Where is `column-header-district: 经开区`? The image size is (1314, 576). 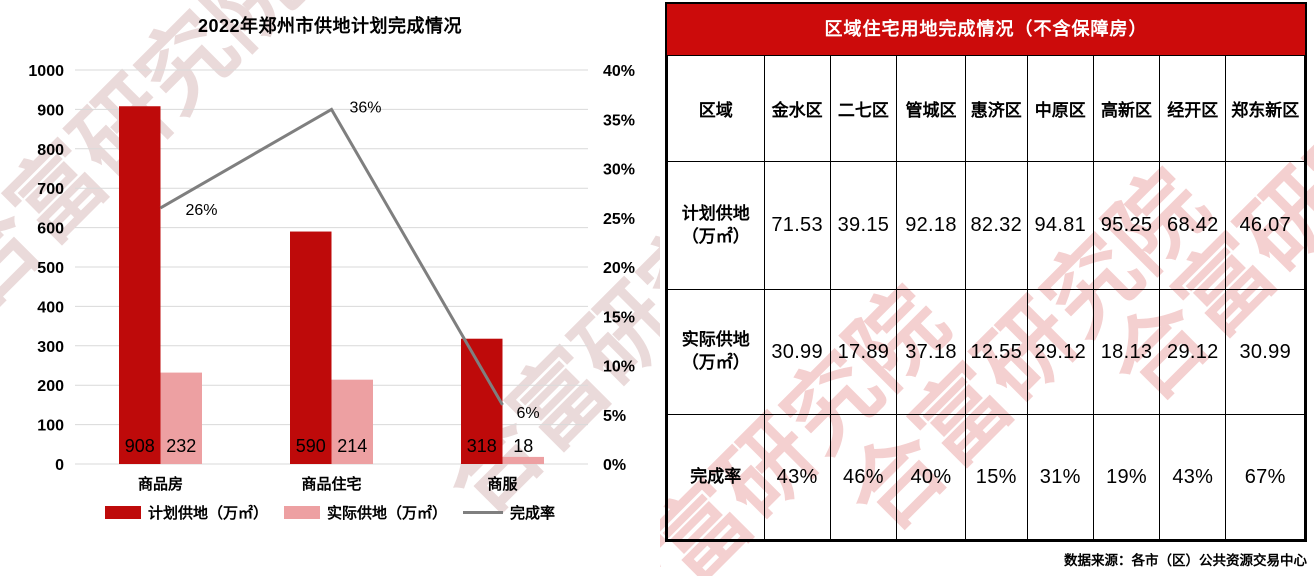
column-header-district: 经开区 is located at coordinates (1193, 108).